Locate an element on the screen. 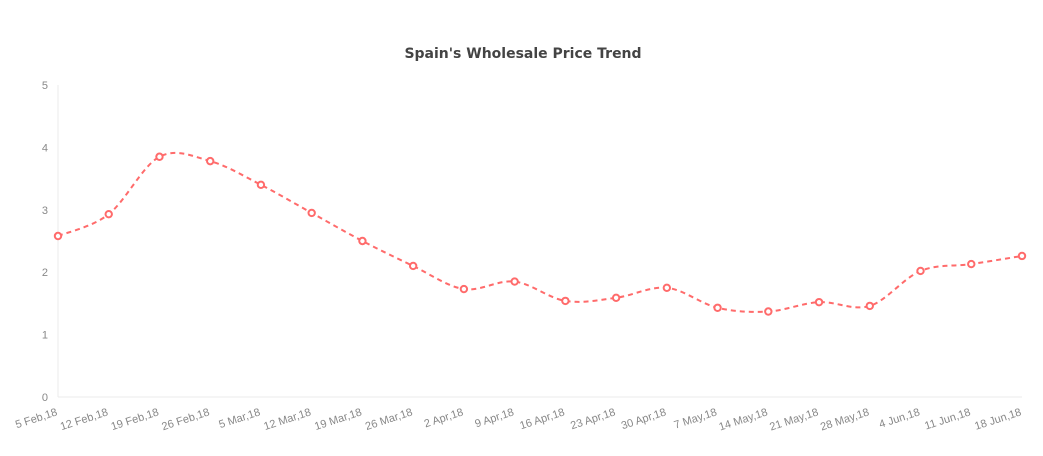  x-tick-label: 9 Apr,18 is located at coordinates (494, 418).